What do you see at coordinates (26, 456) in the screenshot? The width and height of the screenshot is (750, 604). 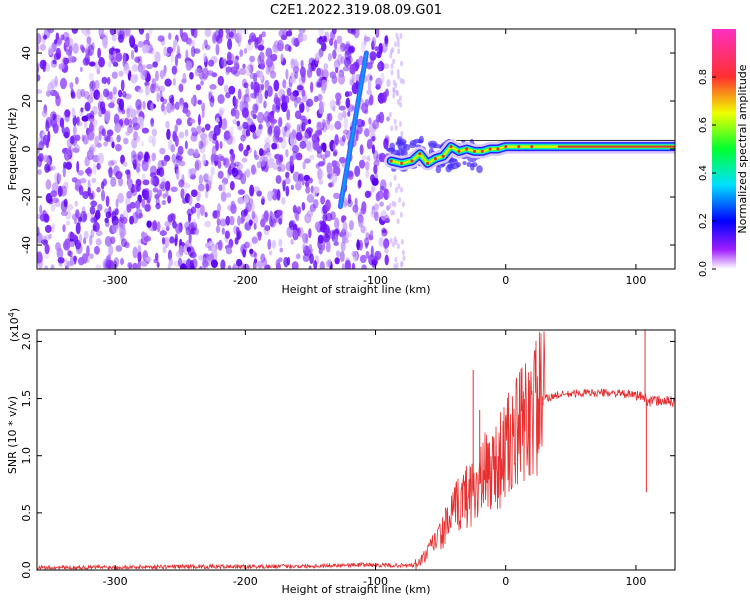 I see `y-tick-label: 1.0` at bounding box center [26, 456].